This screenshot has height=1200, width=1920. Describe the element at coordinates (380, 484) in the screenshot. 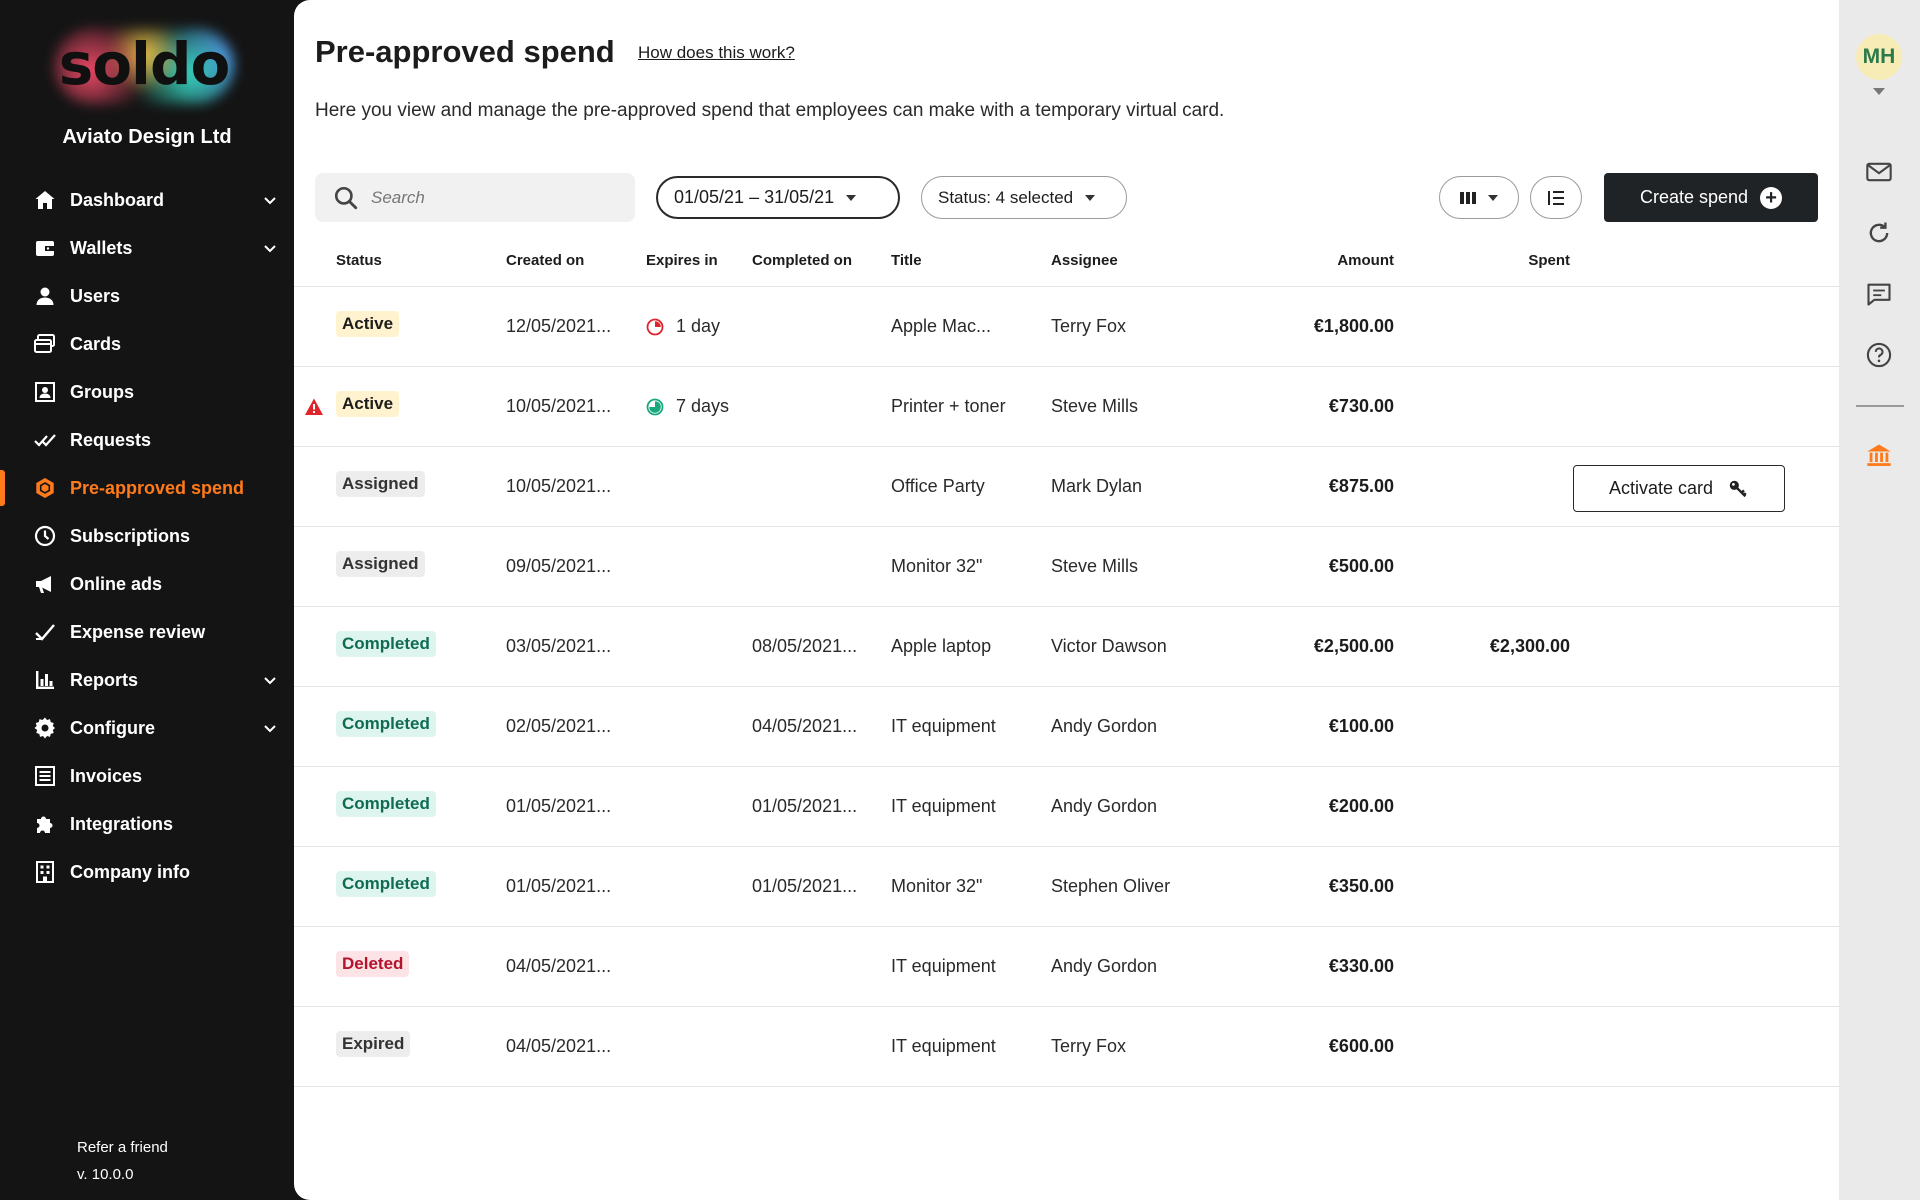

I see `status-badge: Assigned` at that location.